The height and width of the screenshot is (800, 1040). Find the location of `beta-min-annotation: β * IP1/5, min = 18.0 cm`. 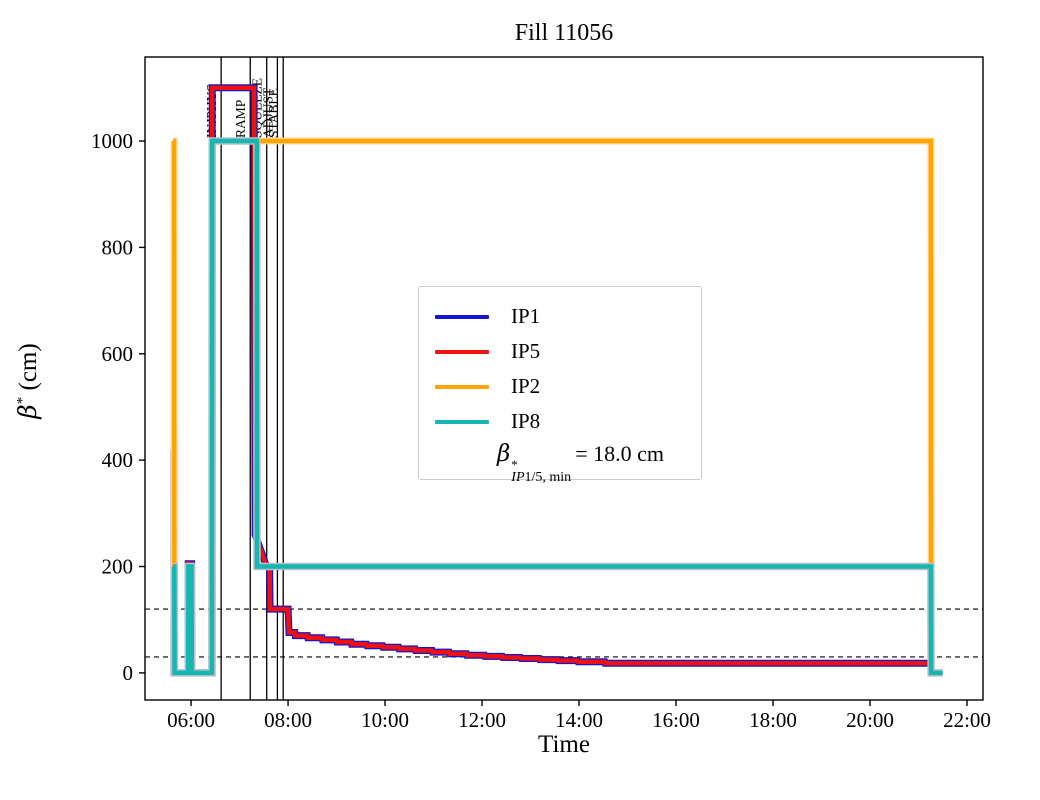

beta-min-annotation: β * IP1/5, min = 18.0 cm is located at coordinates (580, 463).